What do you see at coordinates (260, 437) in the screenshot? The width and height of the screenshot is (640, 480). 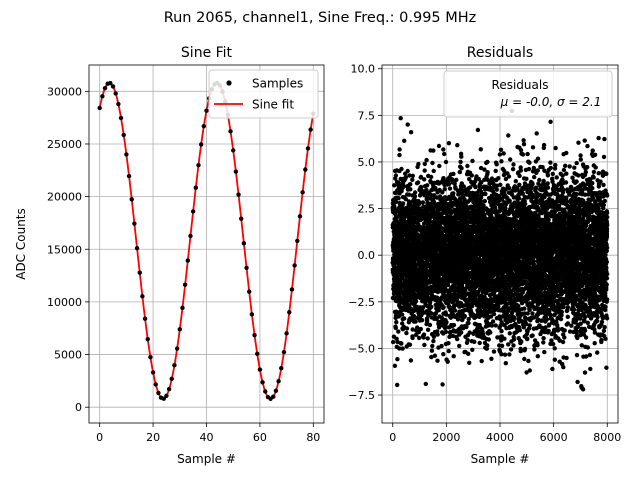 I see `x-tick-label: 60` at bounding box center [260, 437].